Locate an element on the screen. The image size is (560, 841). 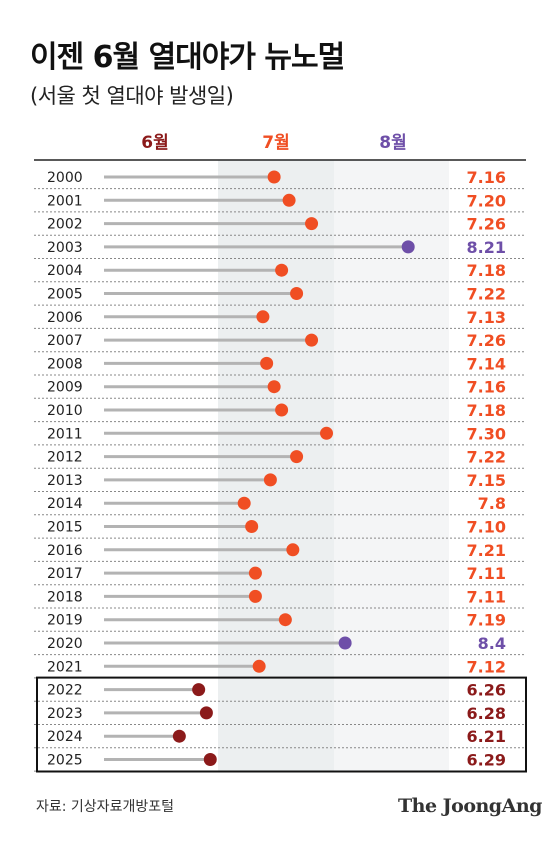
year-label: 2012 is located at coordinates (65, 458).